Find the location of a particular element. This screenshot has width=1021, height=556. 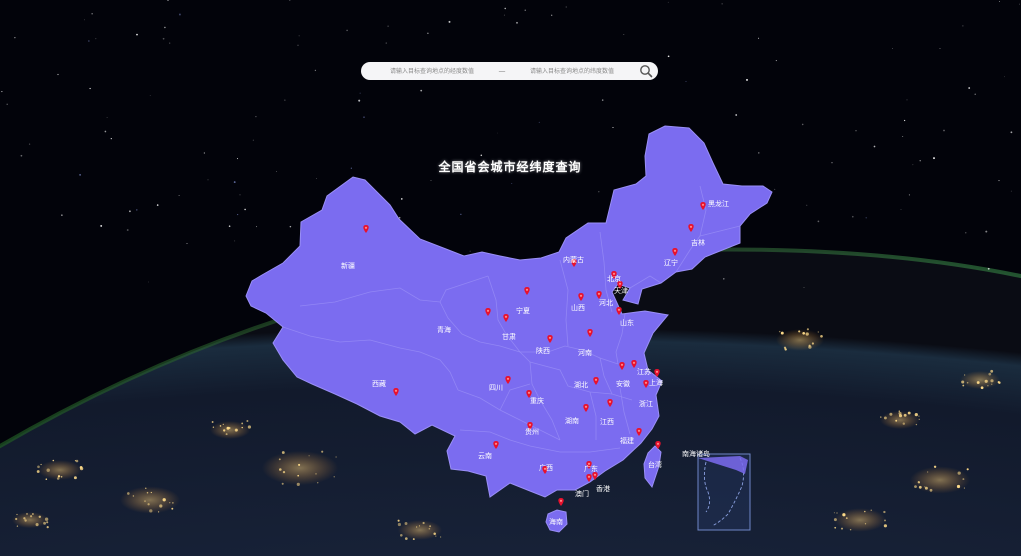

marker-pin-guangxi is located at coordinates (545, 470).